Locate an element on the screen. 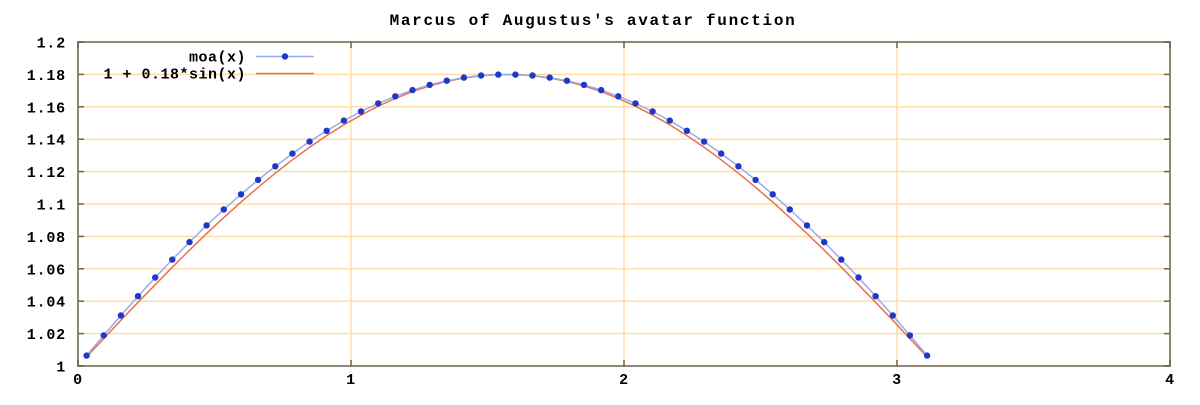  legend: moa(x) 1 + 0.18*sin(x) is located at coordinates (208, 67).